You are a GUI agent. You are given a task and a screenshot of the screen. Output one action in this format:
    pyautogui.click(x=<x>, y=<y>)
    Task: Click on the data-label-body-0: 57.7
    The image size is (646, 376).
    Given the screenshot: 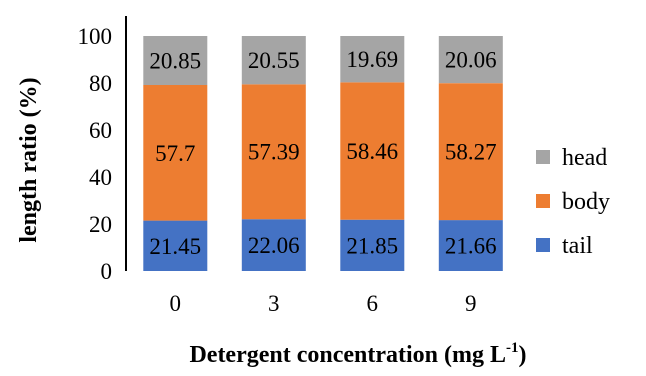 What is the action you would take?
    pyautogui.click(x=175, y=153)
    